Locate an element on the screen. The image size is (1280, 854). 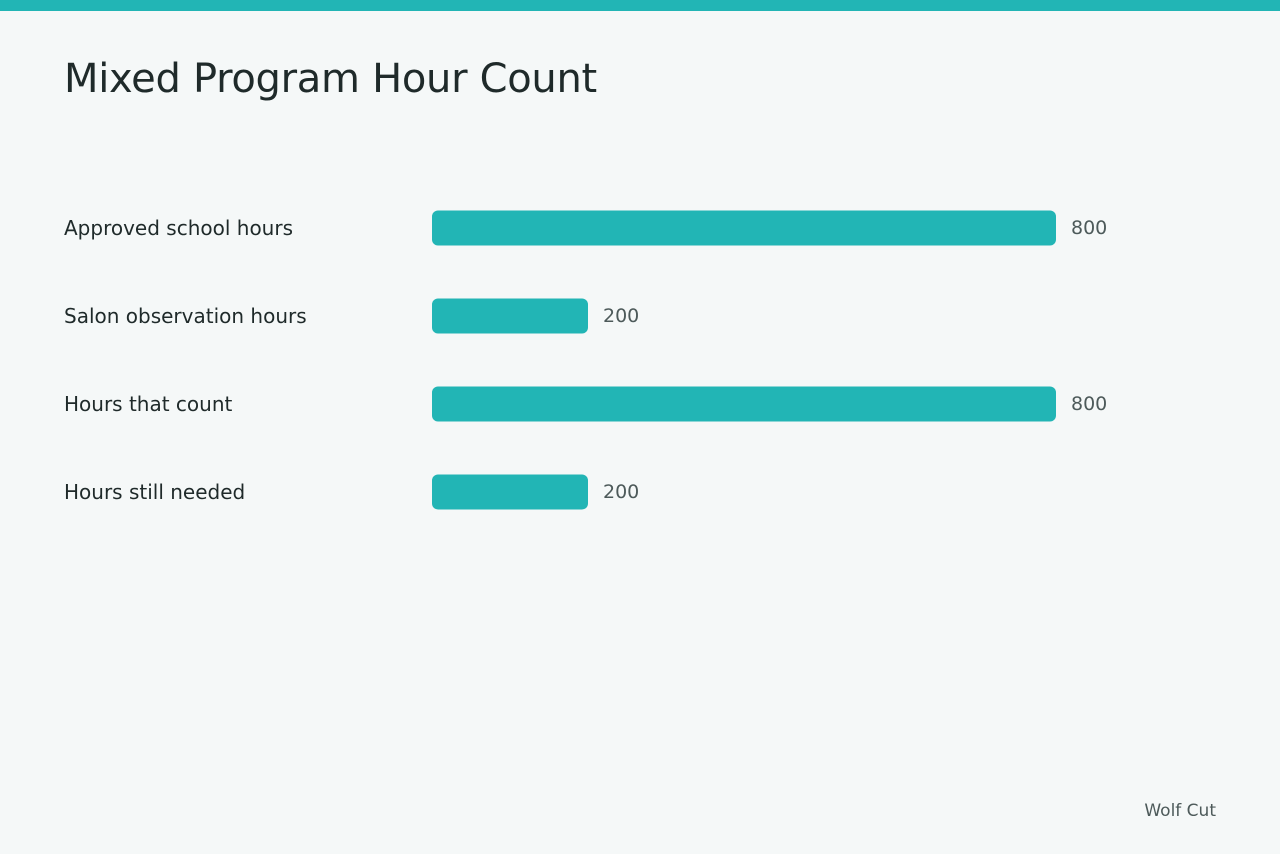
category-label: Approved school hours is located at coordinates (178, 228).